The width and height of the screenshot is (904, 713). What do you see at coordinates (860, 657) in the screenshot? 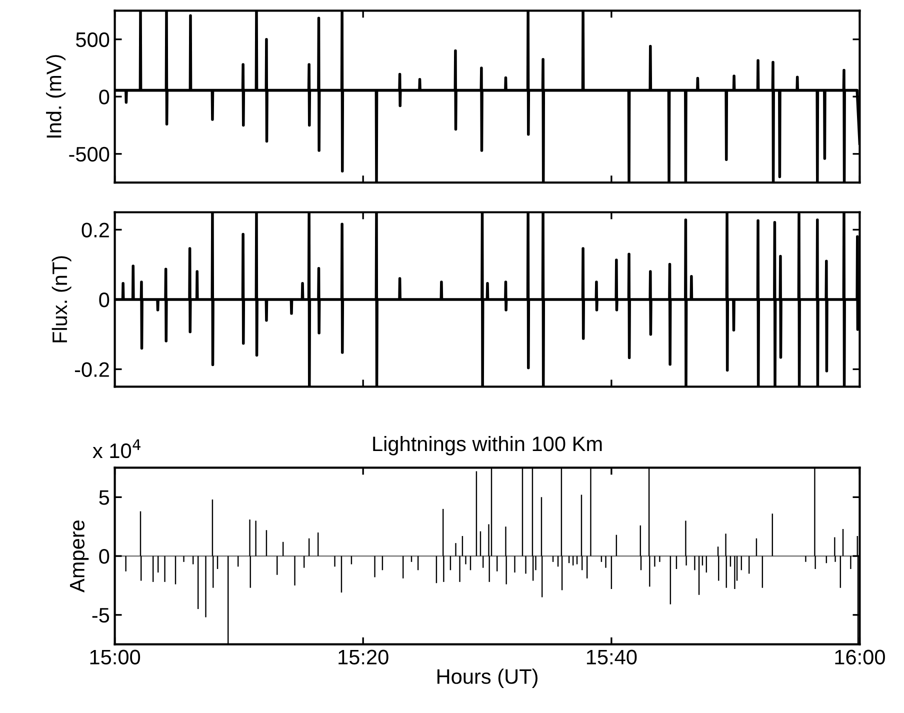
I see `x-tick-label: 16:00` at bounding box center [860, 657].